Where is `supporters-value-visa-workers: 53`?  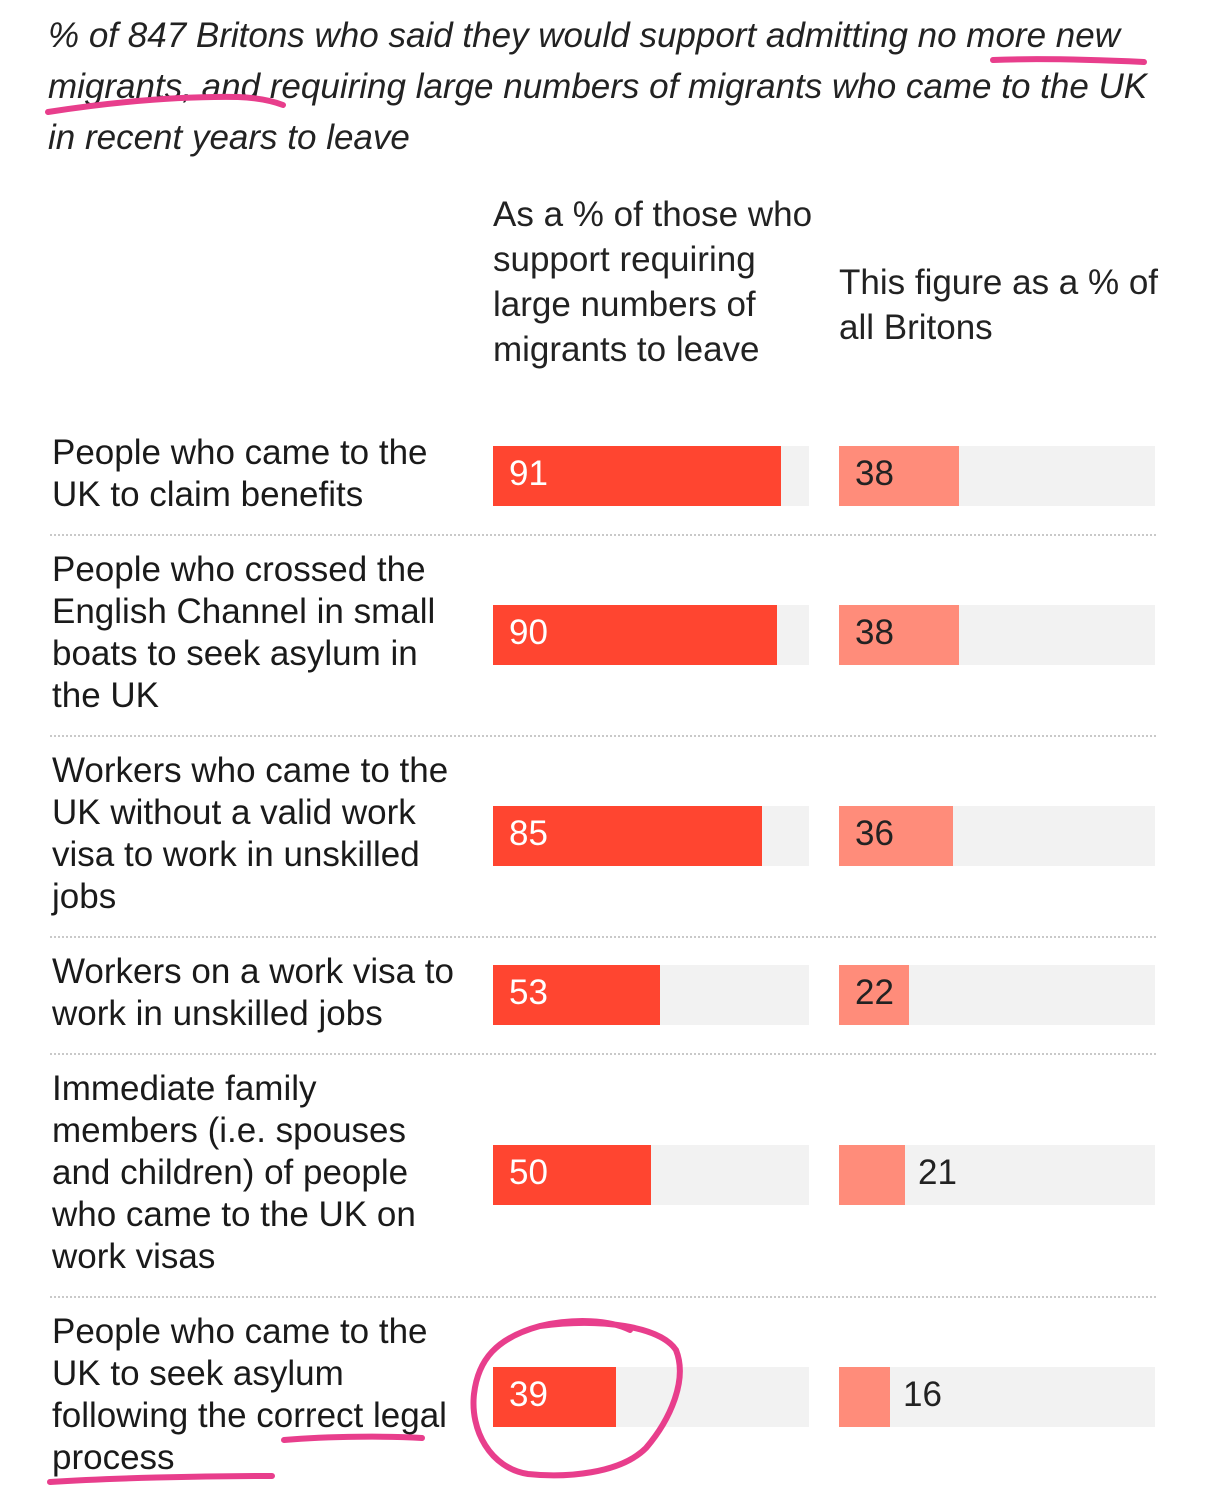 supporters-value-visa-workers: 53 is located at coordinates (528, 992).